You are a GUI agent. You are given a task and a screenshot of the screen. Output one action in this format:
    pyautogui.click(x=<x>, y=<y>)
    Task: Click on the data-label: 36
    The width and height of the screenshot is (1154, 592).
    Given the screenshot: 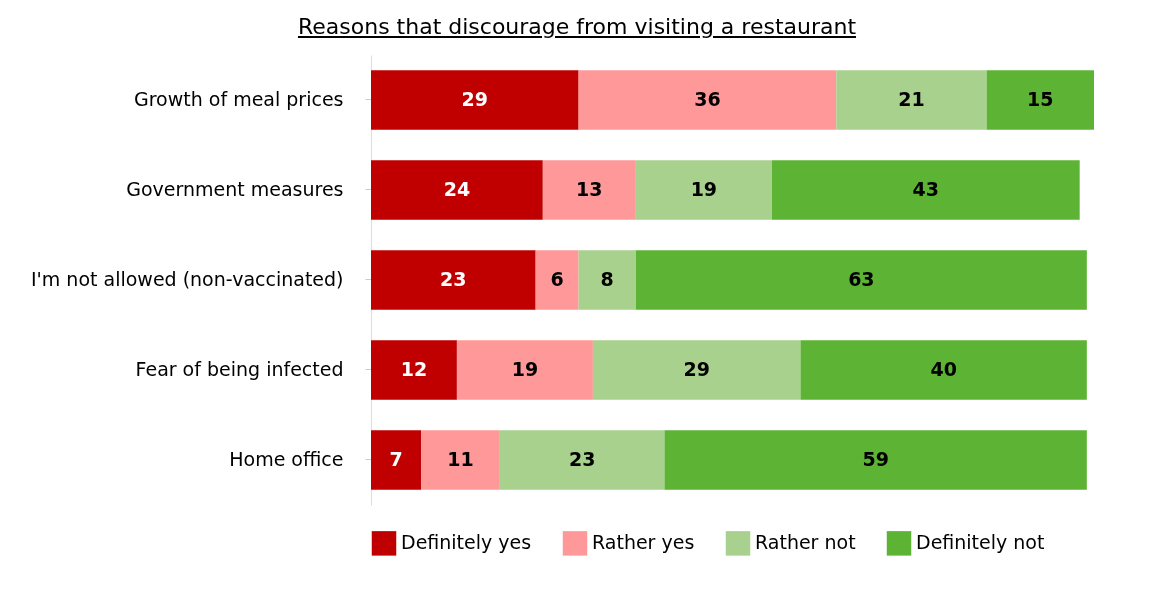 What is the action you would take?
    pyautogui.click(x=707, y=99)
    